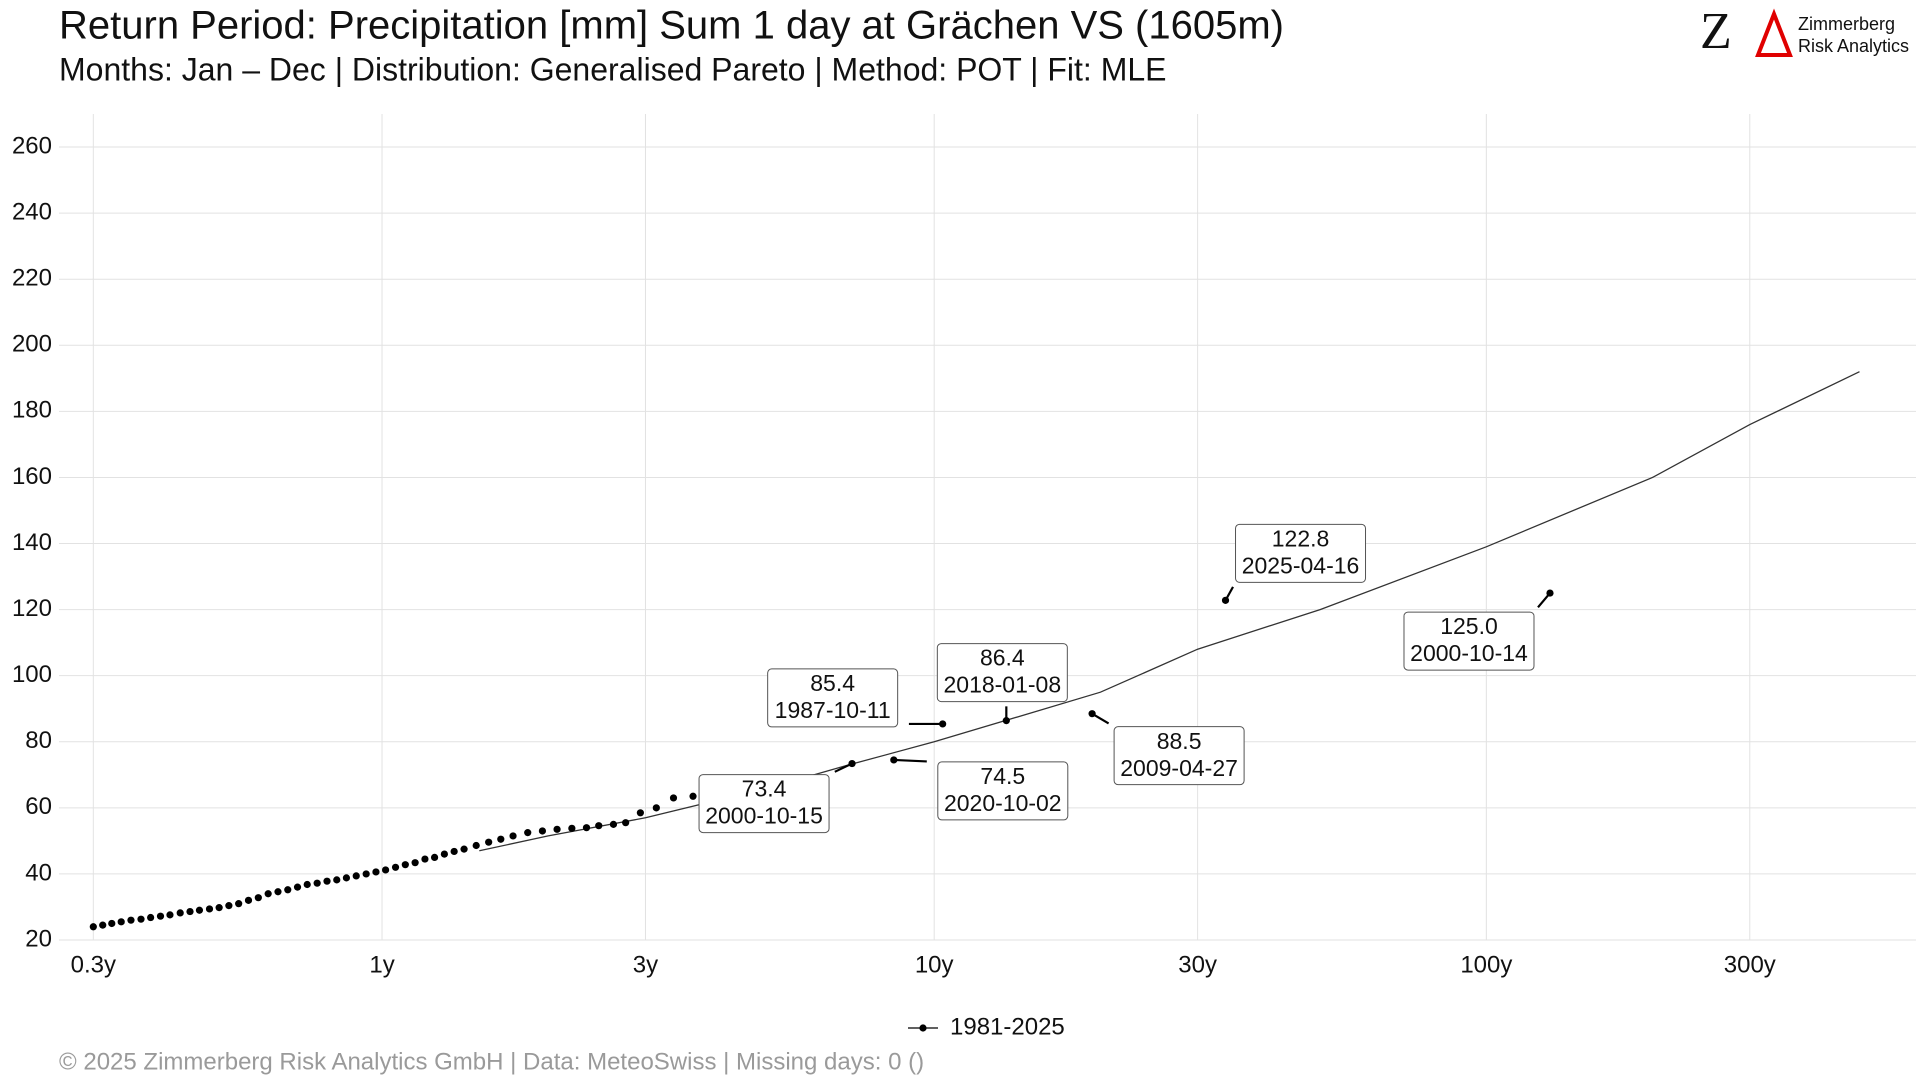  Describe the element at coordinates (32, 476) in the screenshot. I see `y-tick-label: 160` at that location.